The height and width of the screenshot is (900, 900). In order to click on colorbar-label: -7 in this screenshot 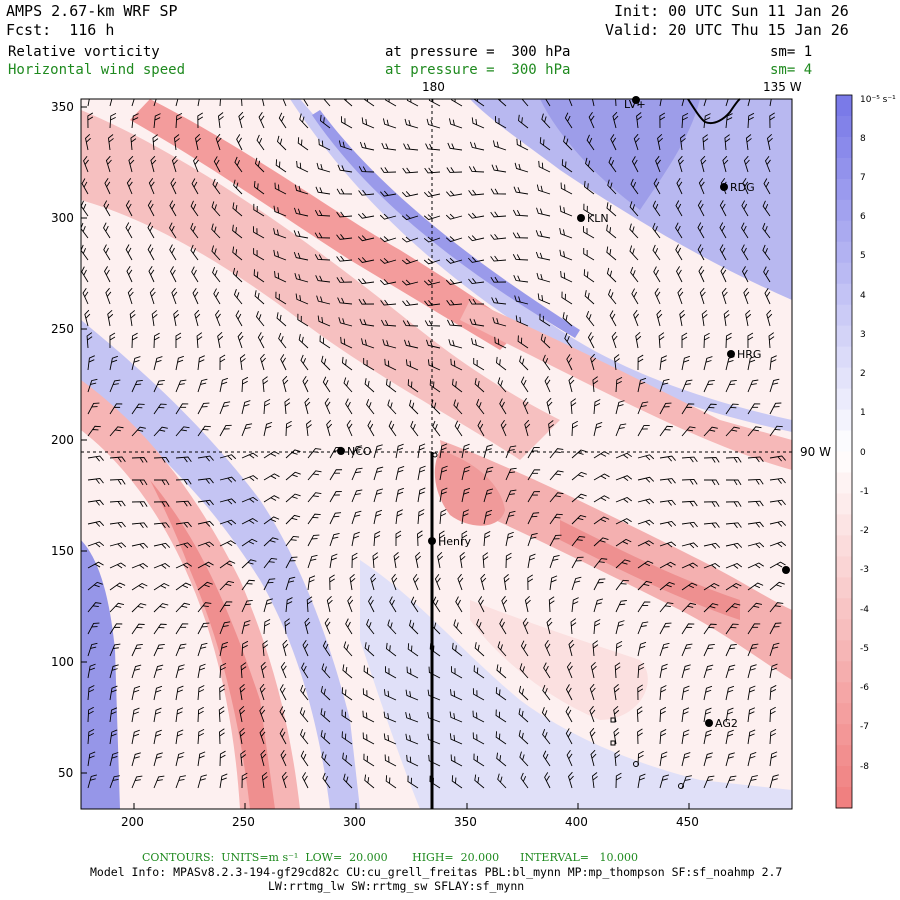, I will do `click(864, 727)`.